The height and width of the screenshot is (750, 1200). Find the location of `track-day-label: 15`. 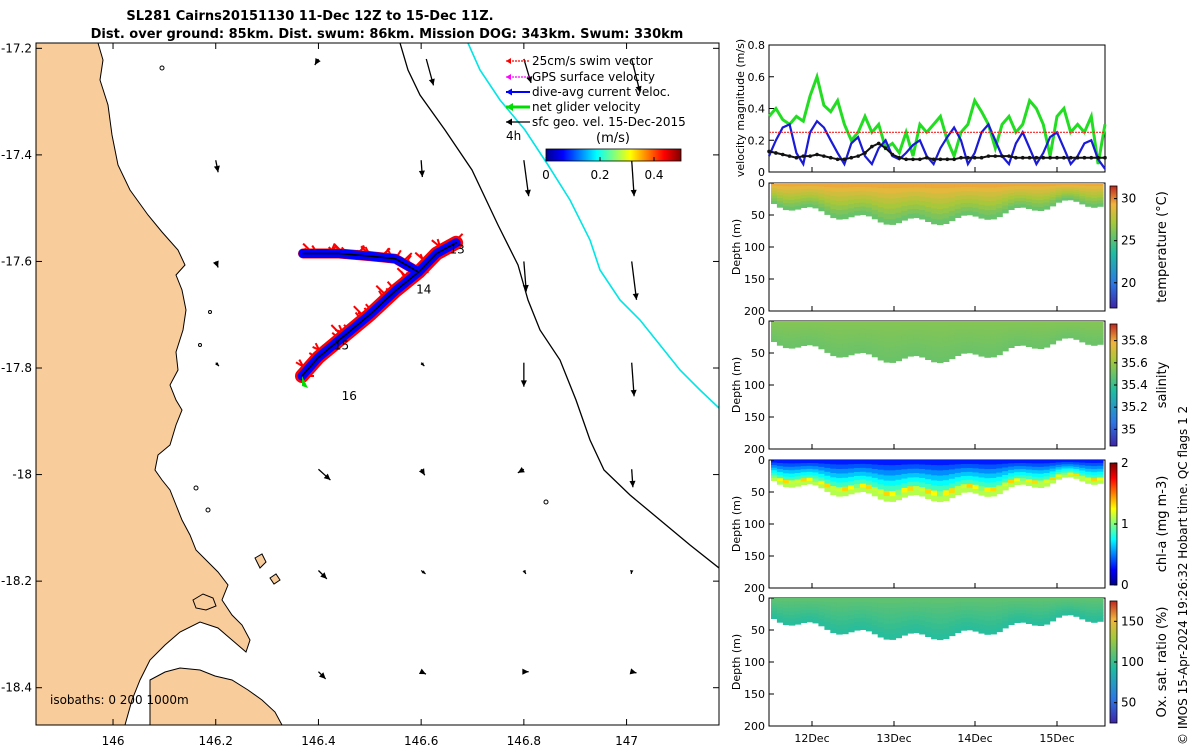

track-day-label: 15 is located at coordinates (341, 345).